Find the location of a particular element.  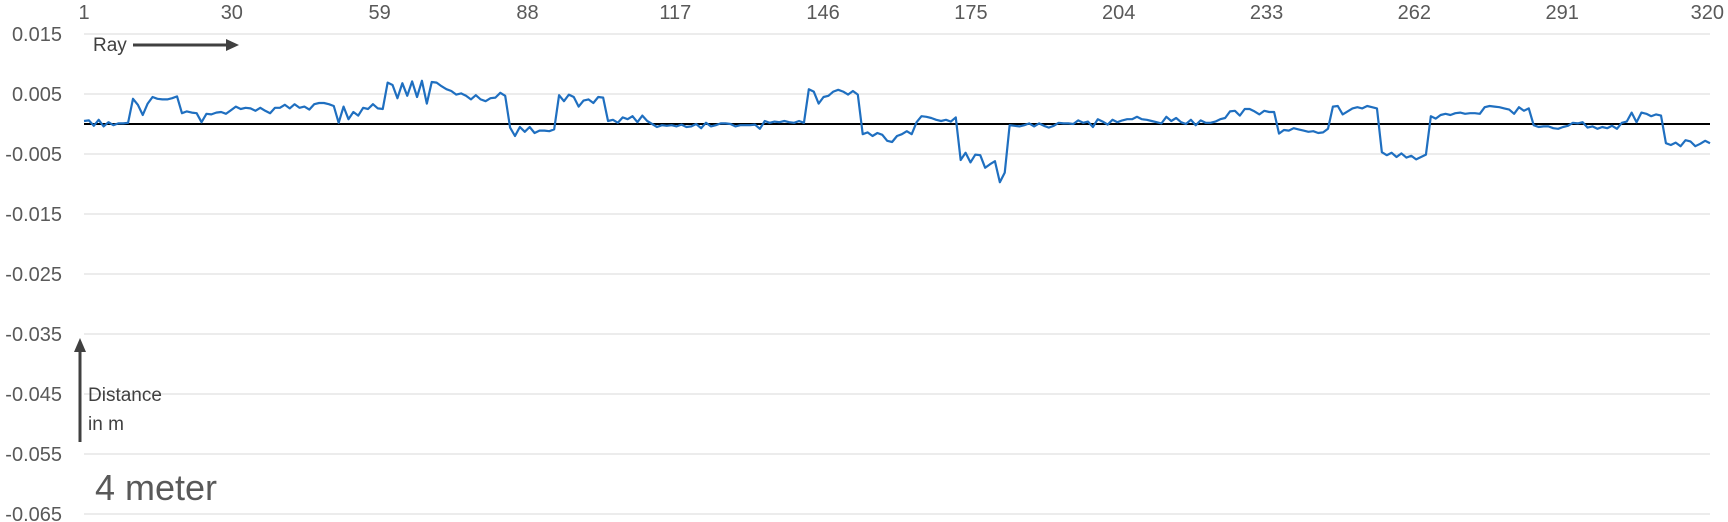

x-tick-label: 30 is located at coordinates (232, 13).